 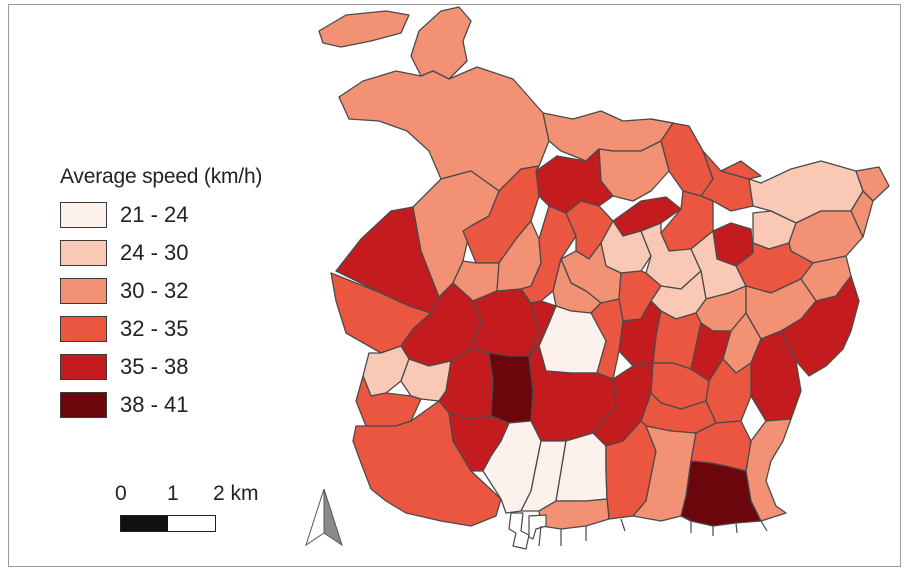 I want to click on scale-bar, so click(x=168, y=523).